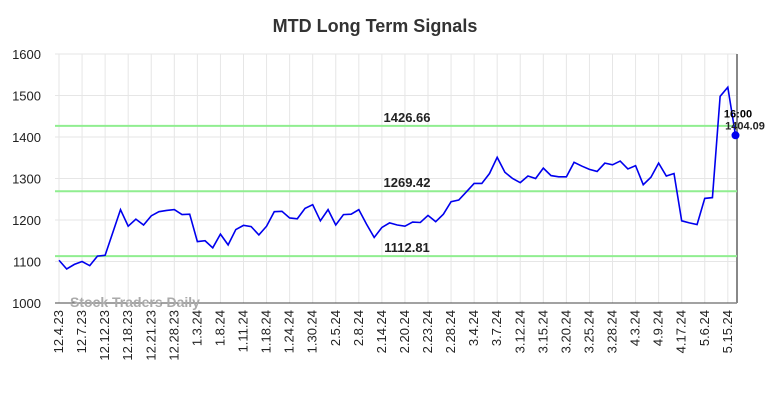 The height and width of the screenshot is (398, 784). I want to click on x-tick-label: 1.18.24, so click(266, 331).